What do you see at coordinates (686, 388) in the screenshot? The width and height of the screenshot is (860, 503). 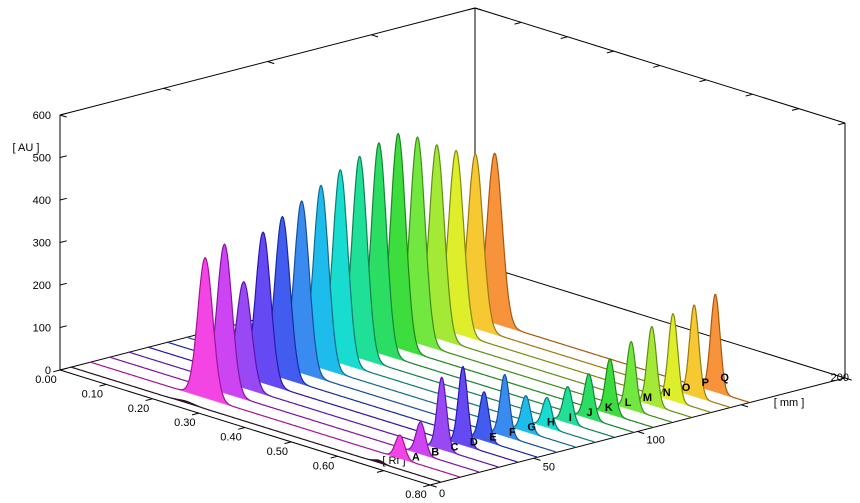 I see `series-label-O: O` at bounding box center [686, 388].